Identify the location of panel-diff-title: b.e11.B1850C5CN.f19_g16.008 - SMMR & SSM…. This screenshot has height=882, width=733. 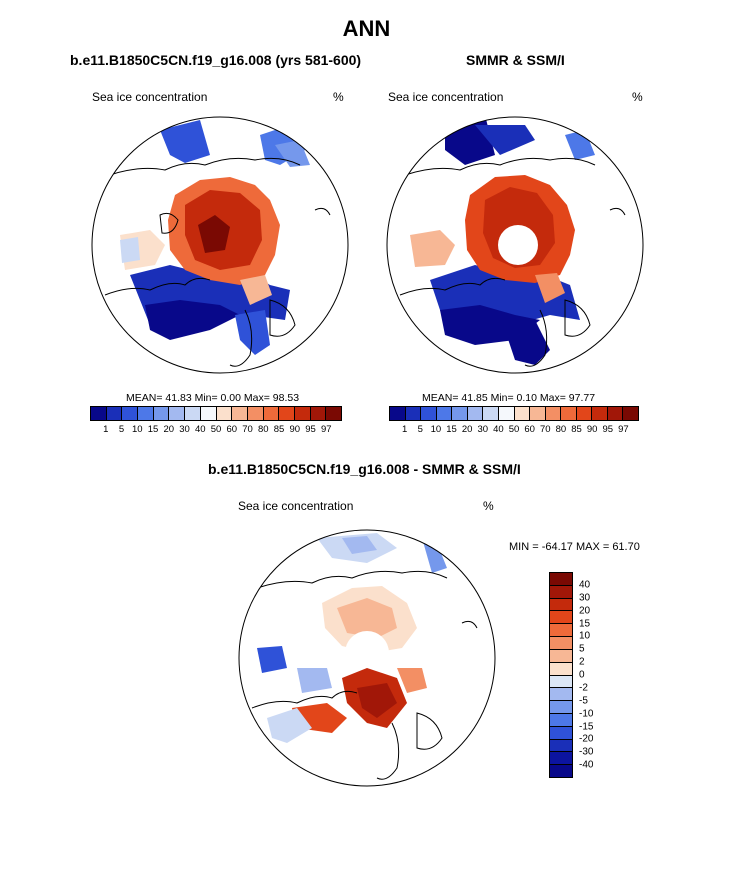
(364, 469).